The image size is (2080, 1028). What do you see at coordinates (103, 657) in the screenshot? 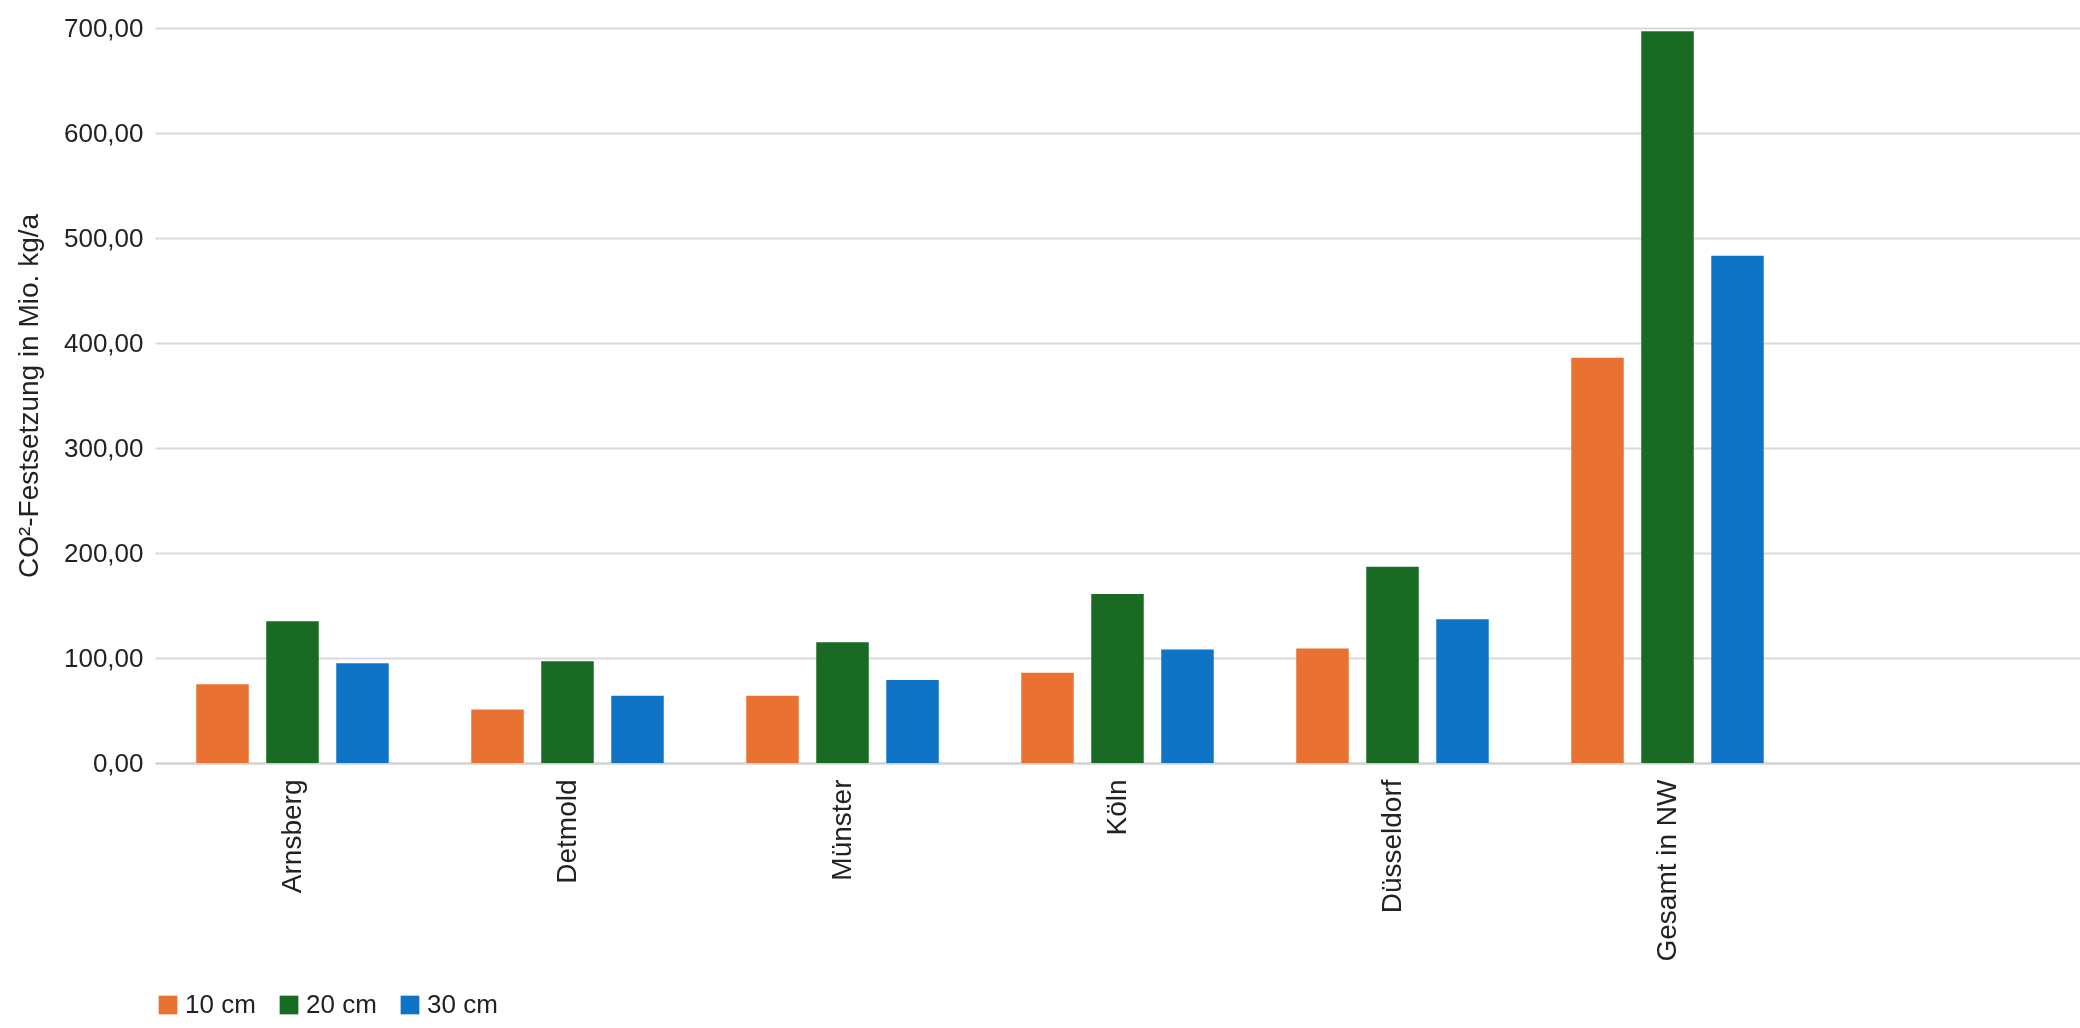
I see `y-tick-label: 100,00` at bounding box center [103, 657].